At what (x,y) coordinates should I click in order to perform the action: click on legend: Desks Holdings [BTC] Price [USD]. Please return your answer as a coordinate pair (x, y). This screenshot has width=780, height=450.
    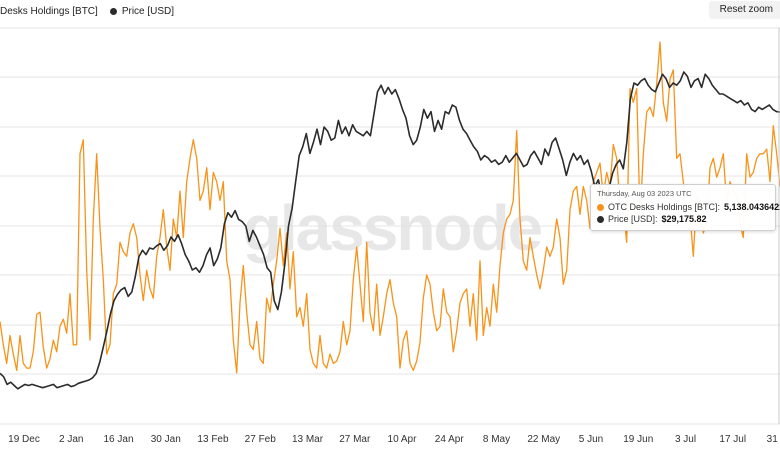
    Looking at the image, I should click on (87, 11).